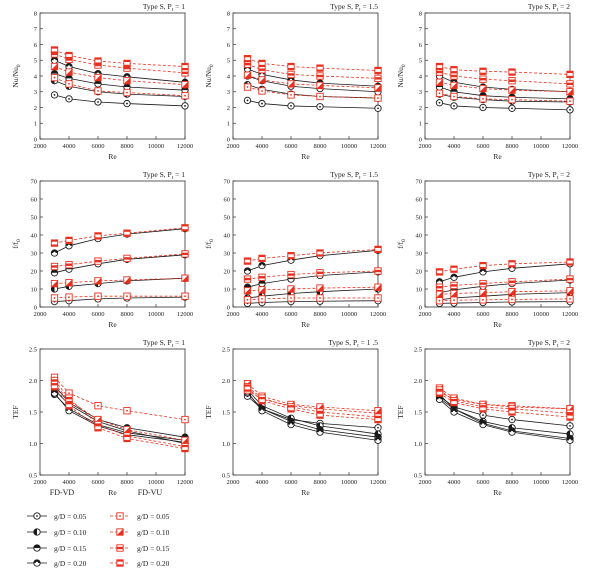 The height and width of the screenshot is (569, 600). What do you see at coordinates (400, 411) in the screenshot?
I see `y-axis-label: TEF` at bounding box center [400, 411].